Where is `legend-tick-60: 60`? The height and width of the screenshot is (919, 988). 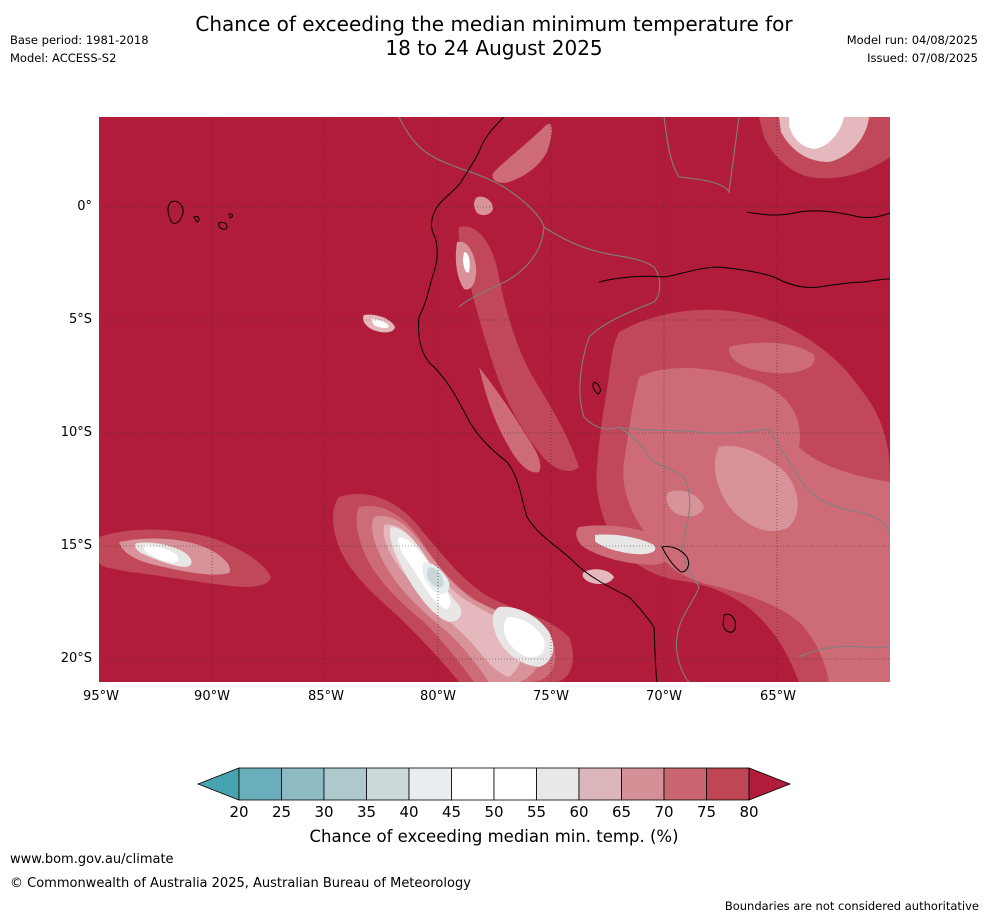 legend-tick-60: 60 is located at coordinates (578, 811).